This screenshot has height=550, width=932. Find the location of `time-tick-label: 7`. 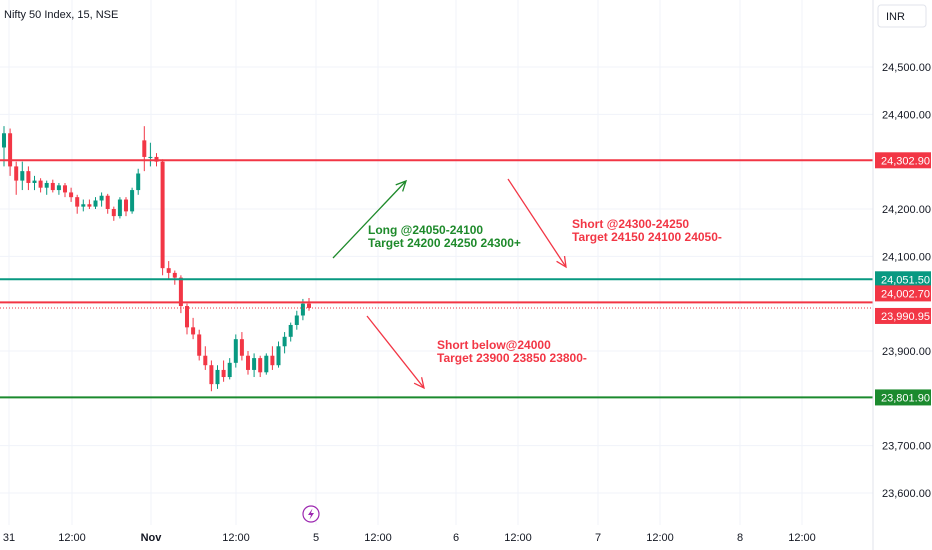

time-tick-label: 7 is located at coordinates (598, 538).